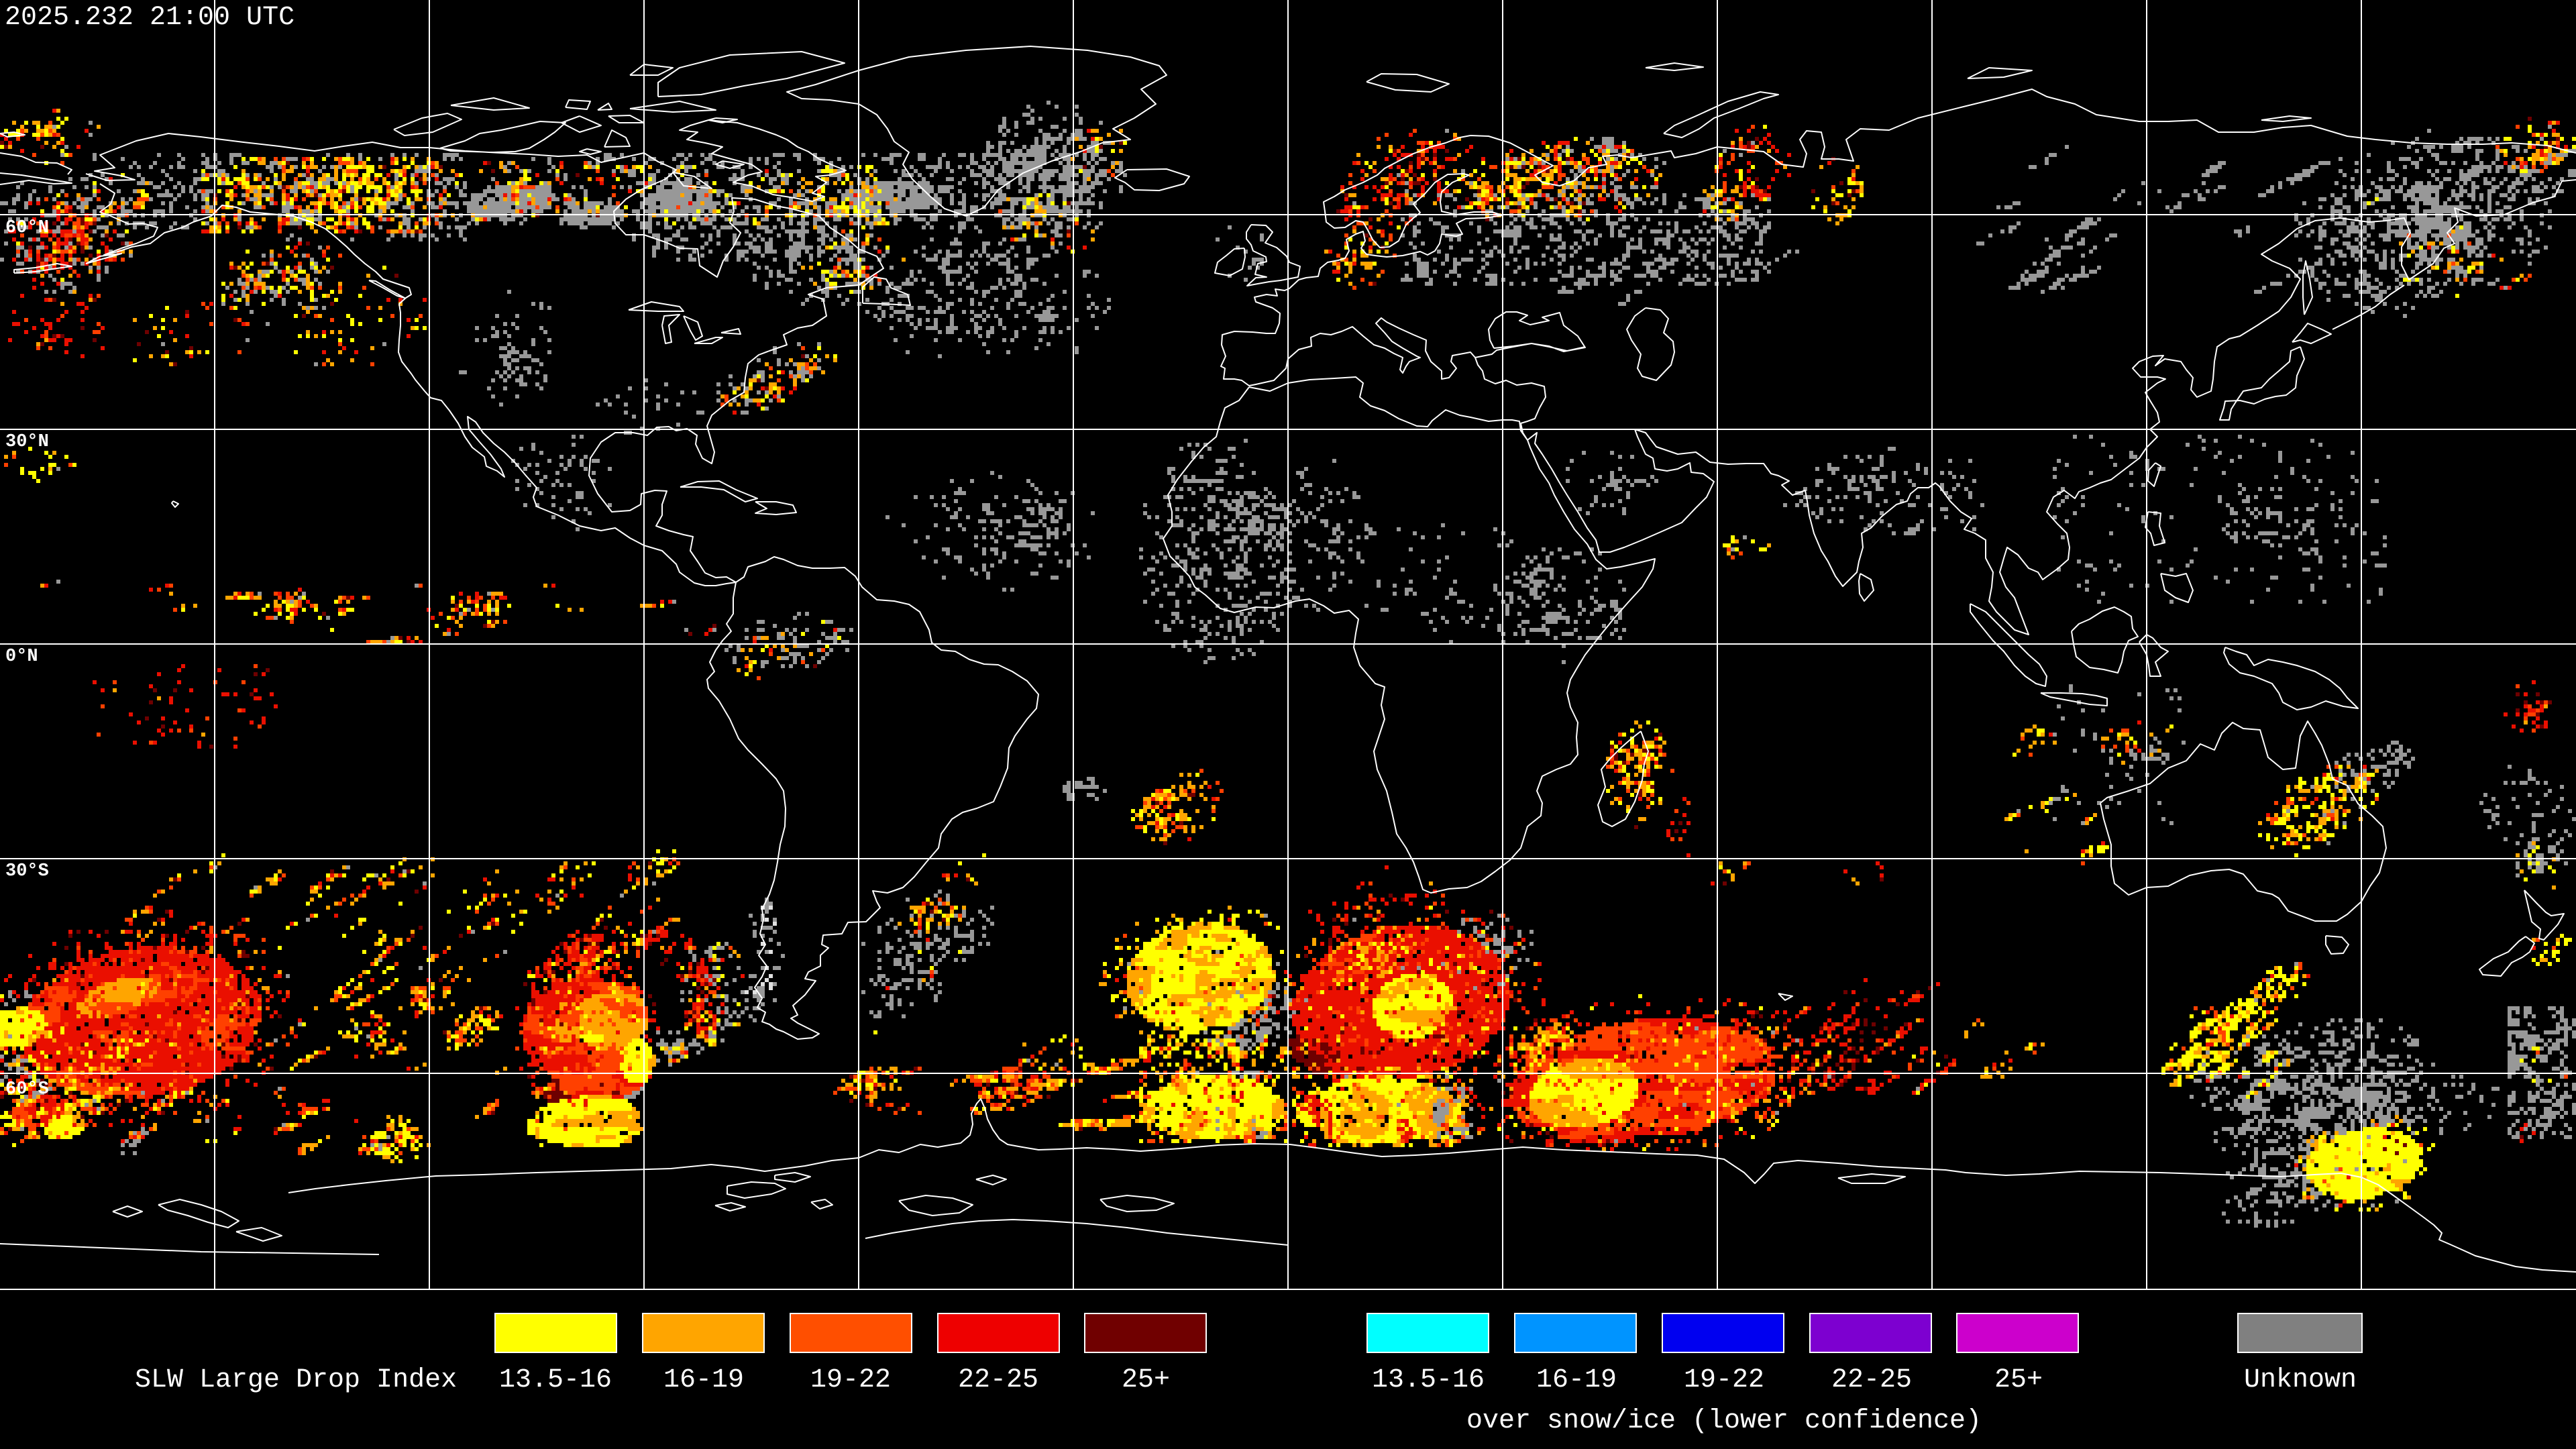 The height and width of the screenshot is (1449, 2576). What do you see at coordinates (149, 18) in the screenshot?
I see `svg-text: 2025.232 21:00 UTC` at bounding box center [149, 18].